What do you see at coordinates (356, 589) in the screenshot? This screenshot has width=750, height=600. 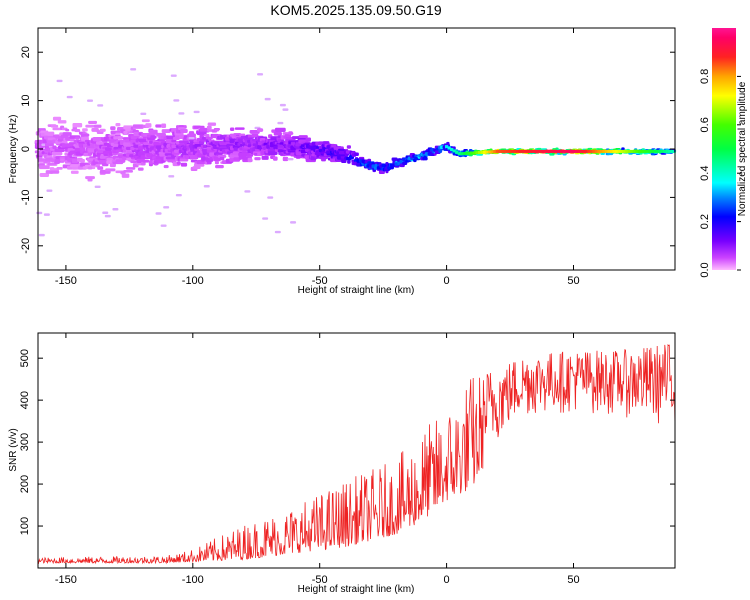 I see `snr-x-axis-label: Height of straight line (km)` at bounding box center [356, 589].